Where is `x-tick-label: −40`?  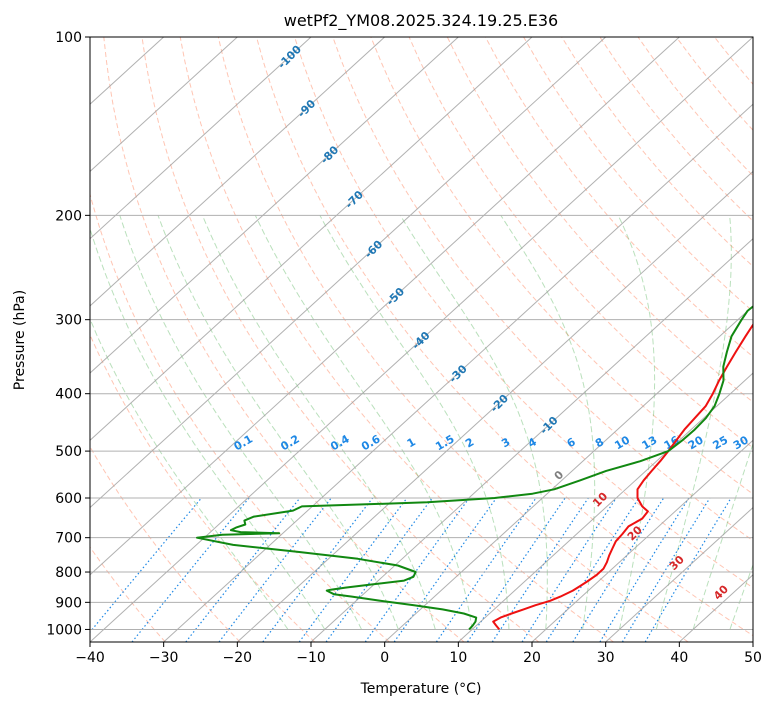
x-tick-label: −40 is located at coordinates (90, 658).